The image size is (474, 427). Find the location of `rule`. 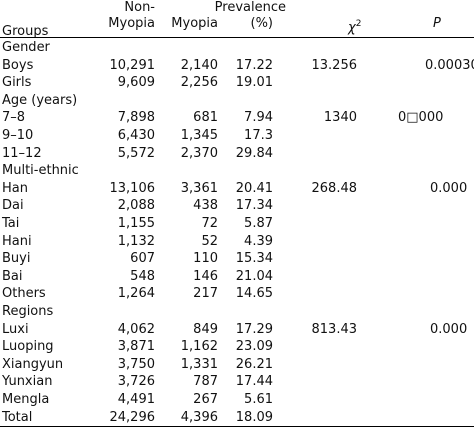

rule is located at coordinates (237, 37).